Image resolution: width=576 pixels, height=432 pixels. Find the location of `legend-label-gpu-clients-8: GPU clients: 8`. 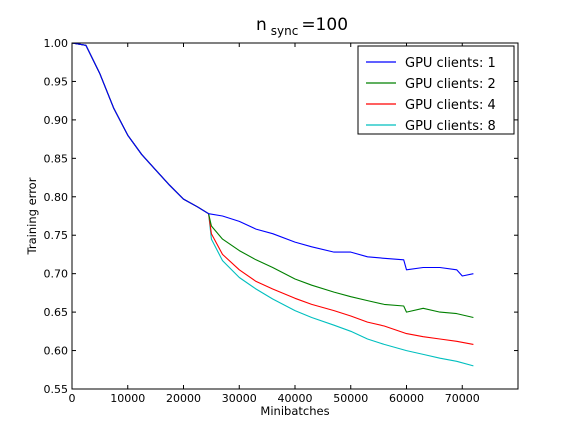

legend-label-gpu-clients-8: GPU clients: 8 is located at coordinates (450, 126).